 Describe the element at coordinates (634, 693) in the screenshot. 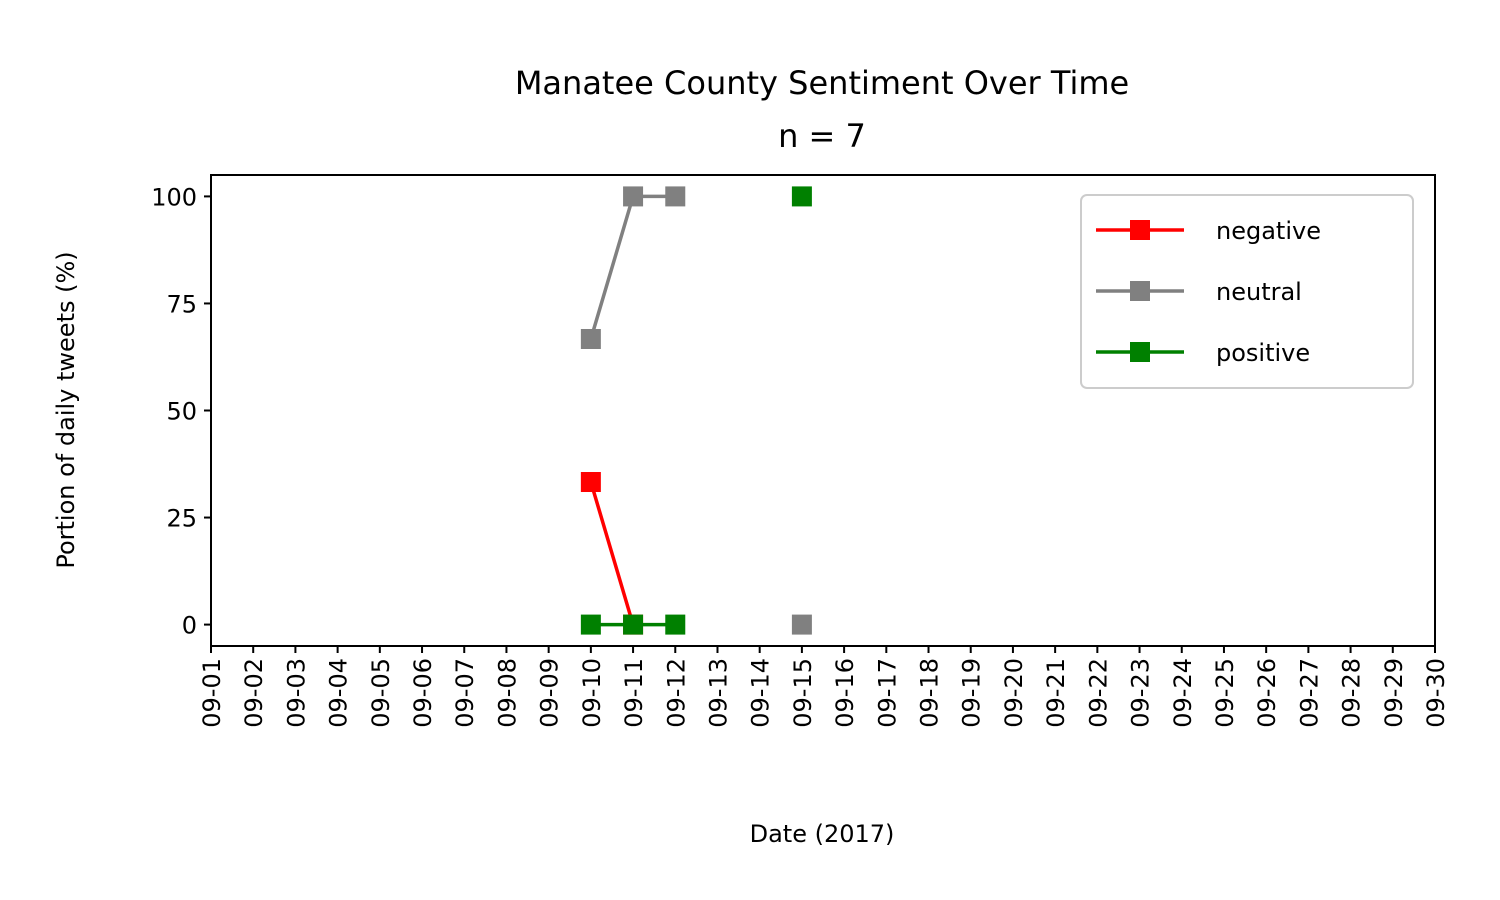

I see `x-tick-label: 09-11` at that location.